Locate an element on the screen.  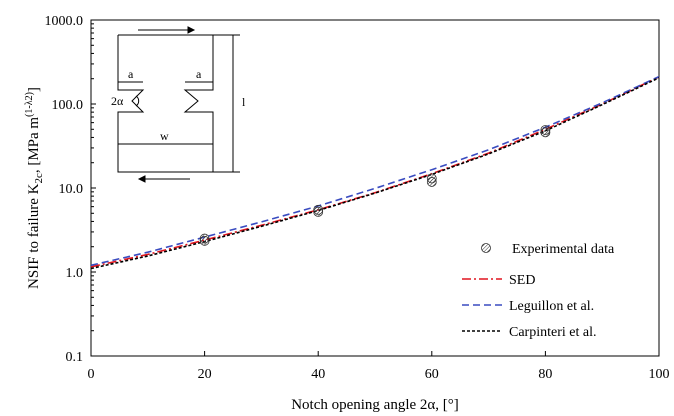
inset-label-angle: 2α is located at coordinates (117, 101).